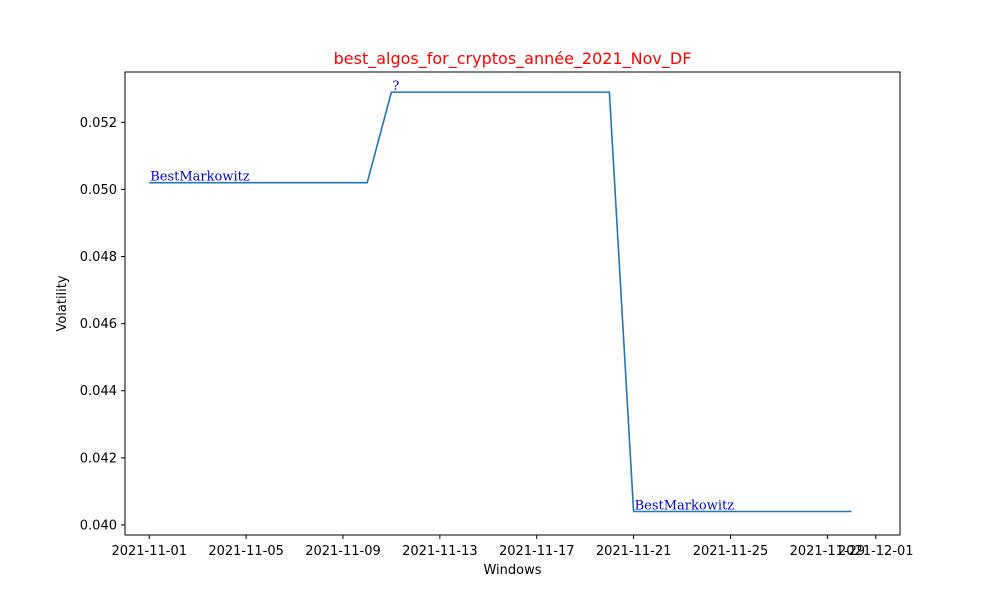 Image resolution: width=1000 pixels, height=600 pixels. Describe the element at coordinates (98, 257) in the screenshot. I see `y-tick-label: 0.048` at that location.